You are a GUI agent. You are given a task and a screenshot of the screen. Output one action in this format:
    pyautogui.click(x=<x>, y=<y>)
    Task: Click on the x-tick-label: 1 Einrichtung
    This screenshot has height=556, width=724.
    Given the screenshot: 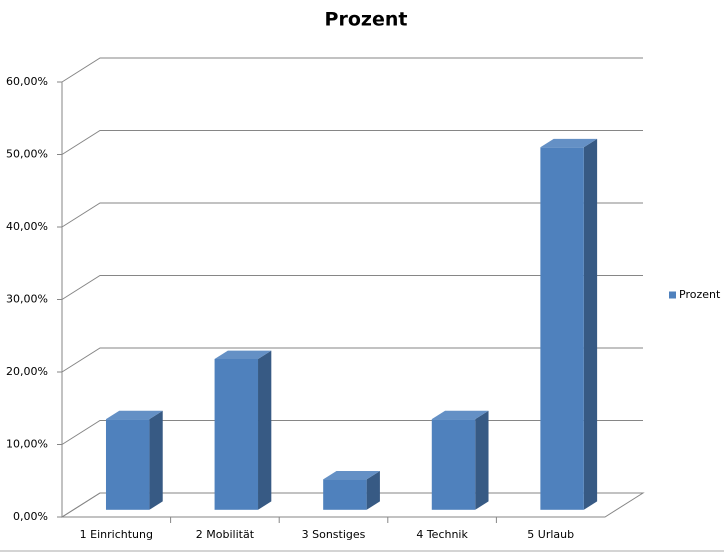 What is the action you would take?
    pyautogui.click(x=116, y=534)
    